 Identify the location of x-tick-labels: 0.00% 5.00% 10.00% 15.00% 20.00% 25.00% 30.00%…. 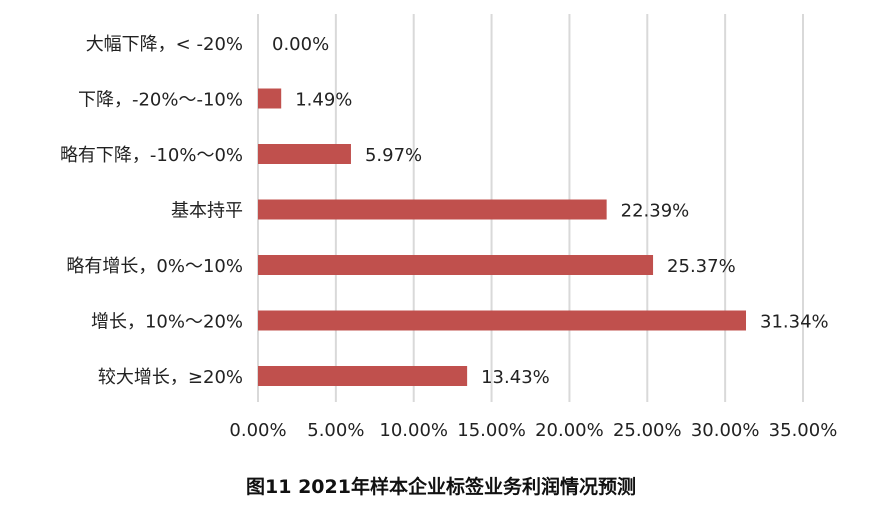
(533, 430).